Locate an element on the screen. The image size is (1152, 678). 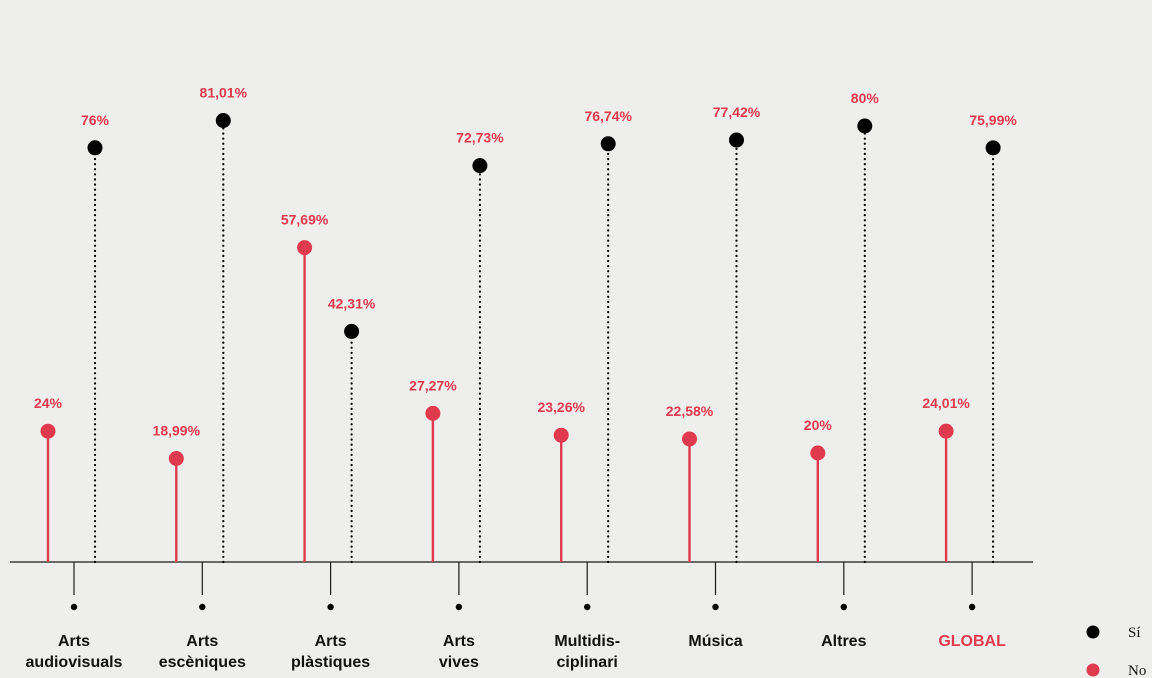
data-label: 27,27% is located at coordinates (433, 385).